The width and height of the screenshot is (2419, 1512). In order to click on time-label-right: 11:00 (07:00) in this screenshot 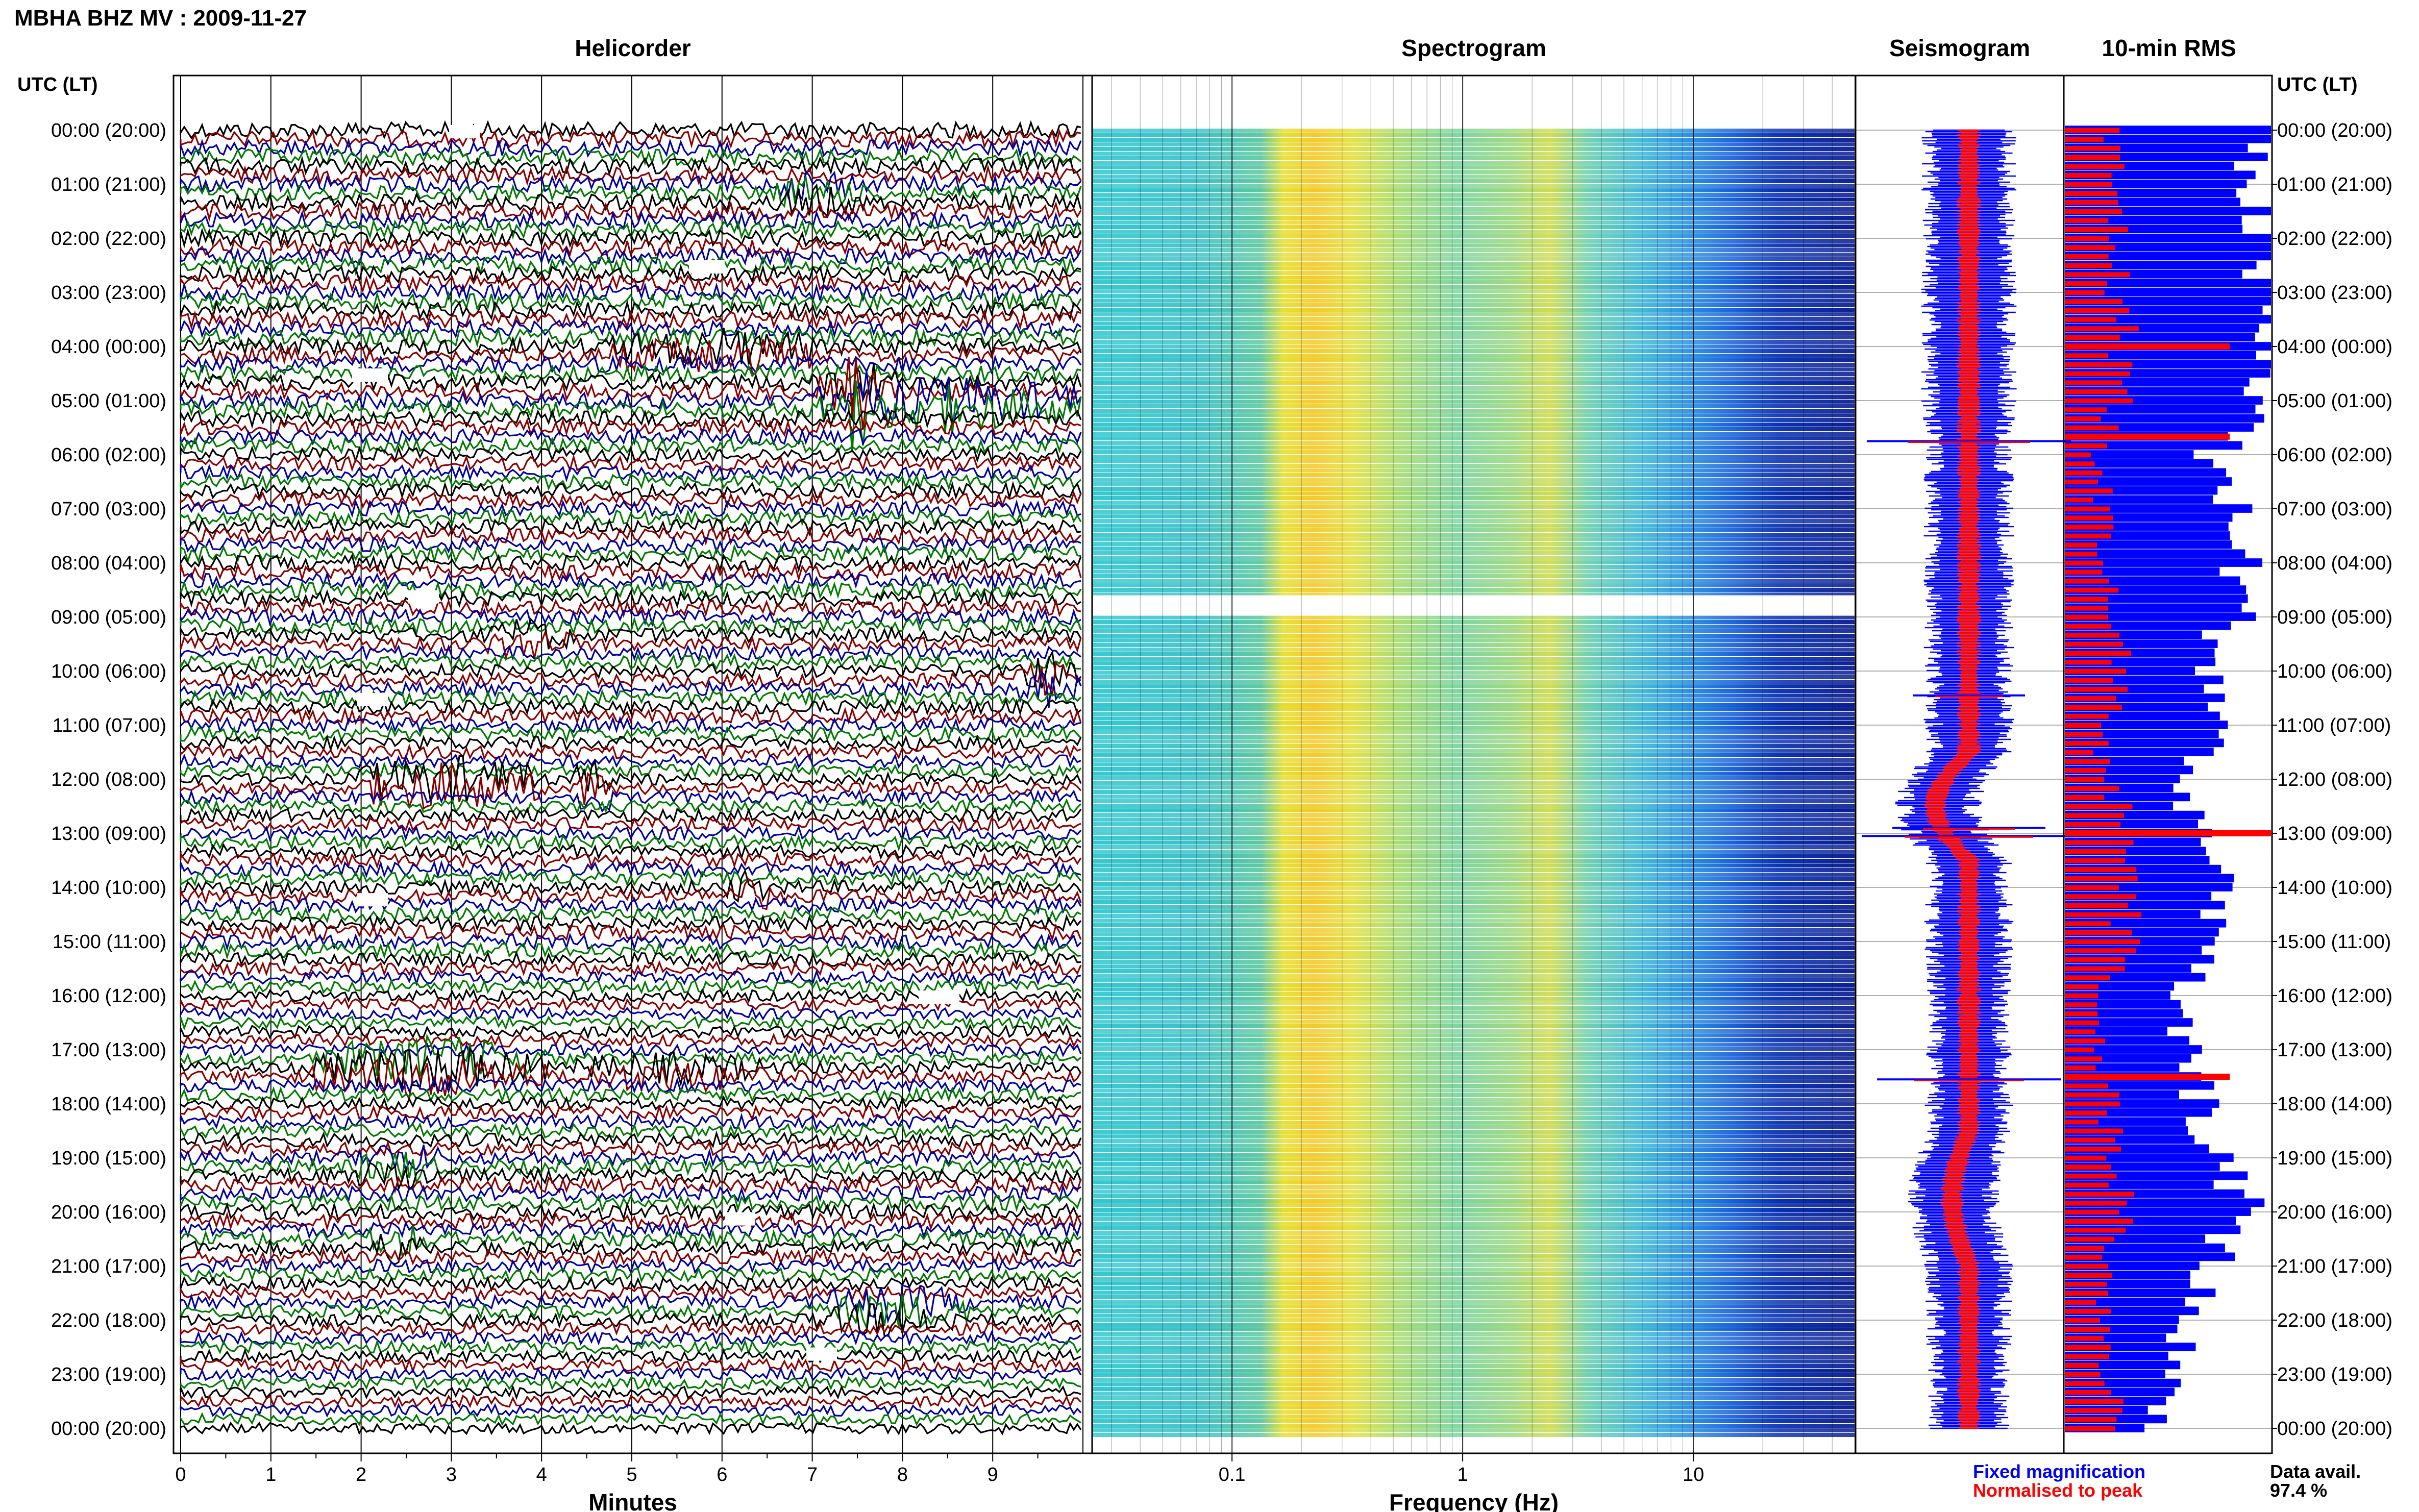, I will do `click(2334, 725)`.